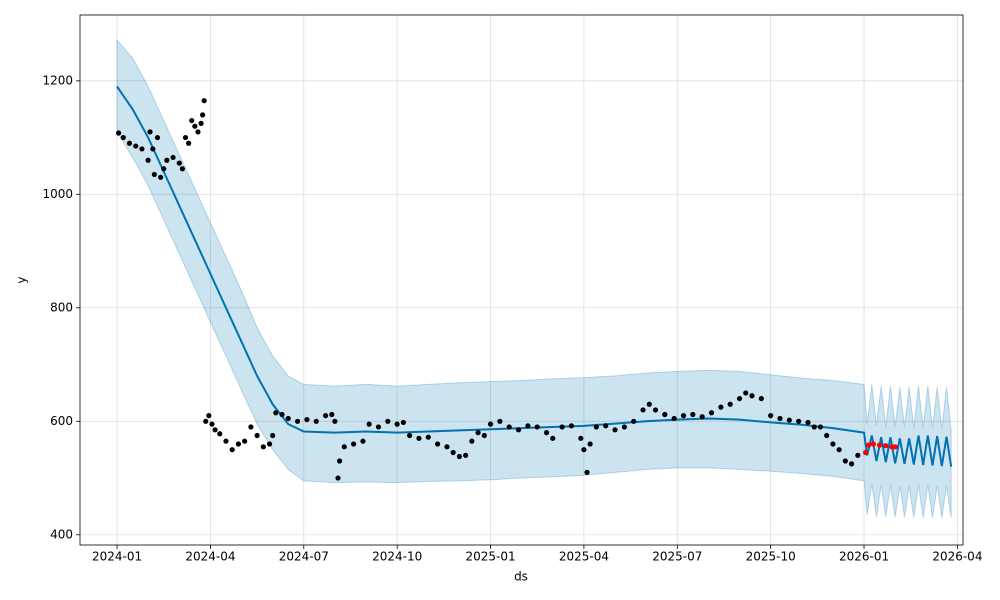  What do you see at coordinates (304, 557) in the screenshot?
I see `x-tick-label: 2024-07` at bounding box center [304, 557].